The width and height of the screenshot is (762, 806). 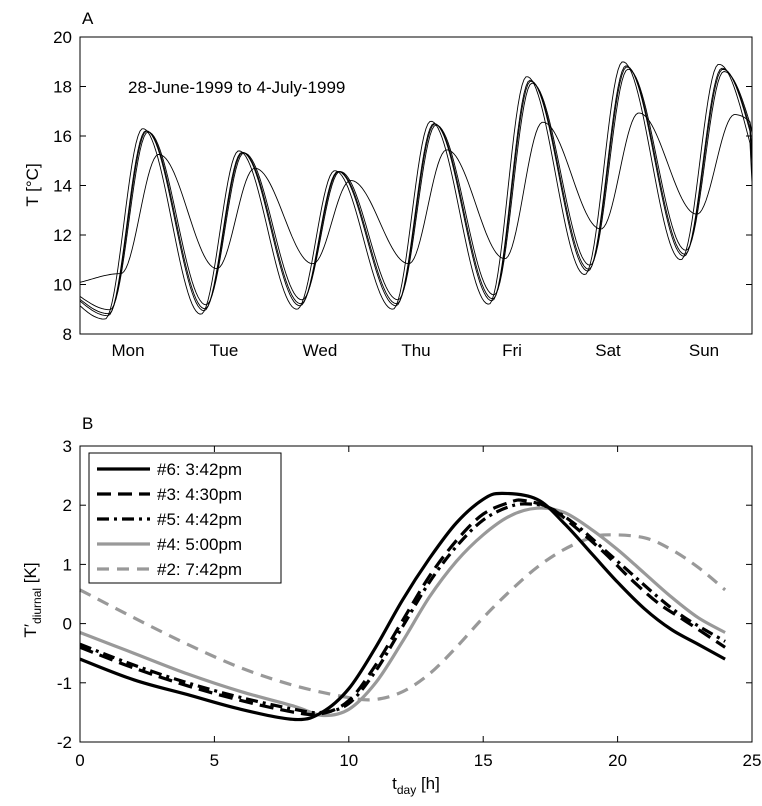 What do you see at coordinates (214, 760) in the screenshot?
I see `x-tick-label: 5` at bounding box center [214, 760].